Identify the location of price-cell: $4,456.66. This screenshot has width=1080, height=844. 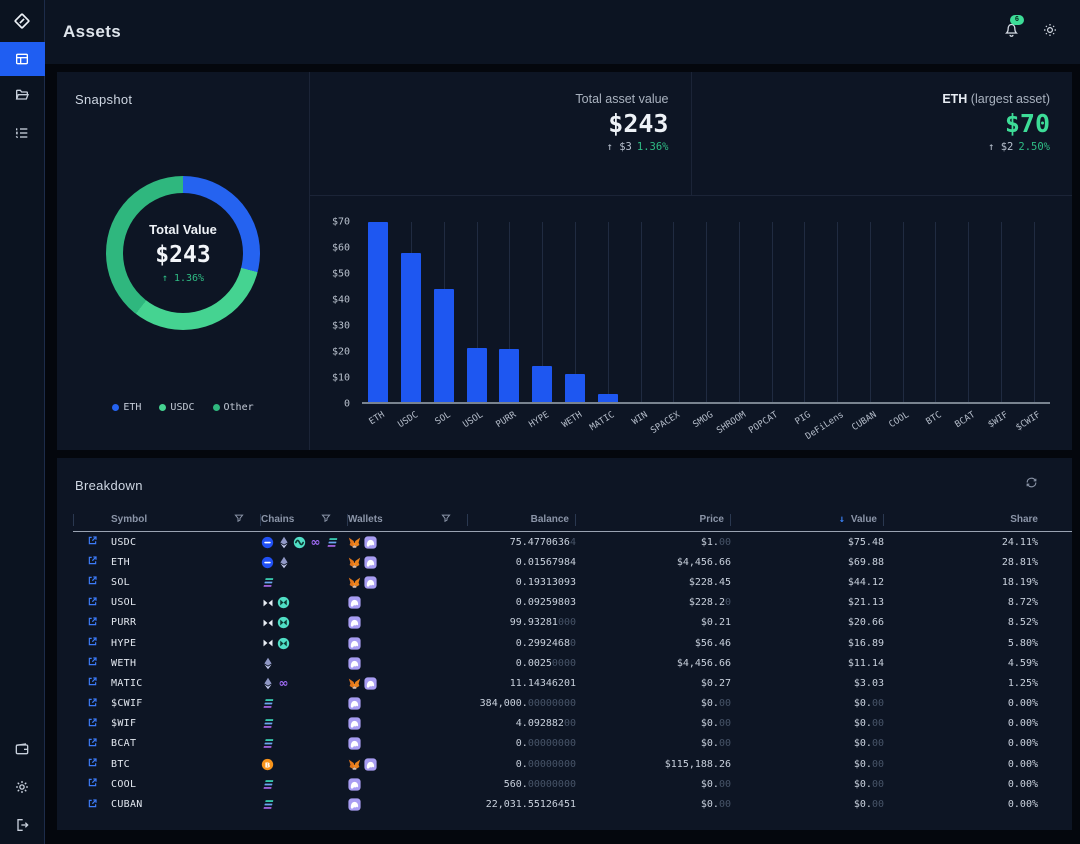
(703, 562).